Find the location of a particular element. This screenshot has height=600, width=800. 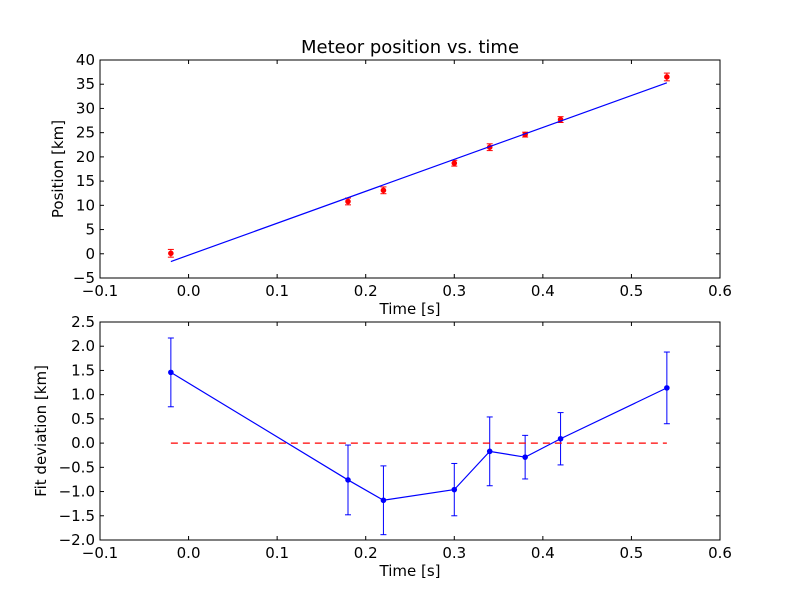

y-tick-label: 15 is located at coordinates (85, 181).